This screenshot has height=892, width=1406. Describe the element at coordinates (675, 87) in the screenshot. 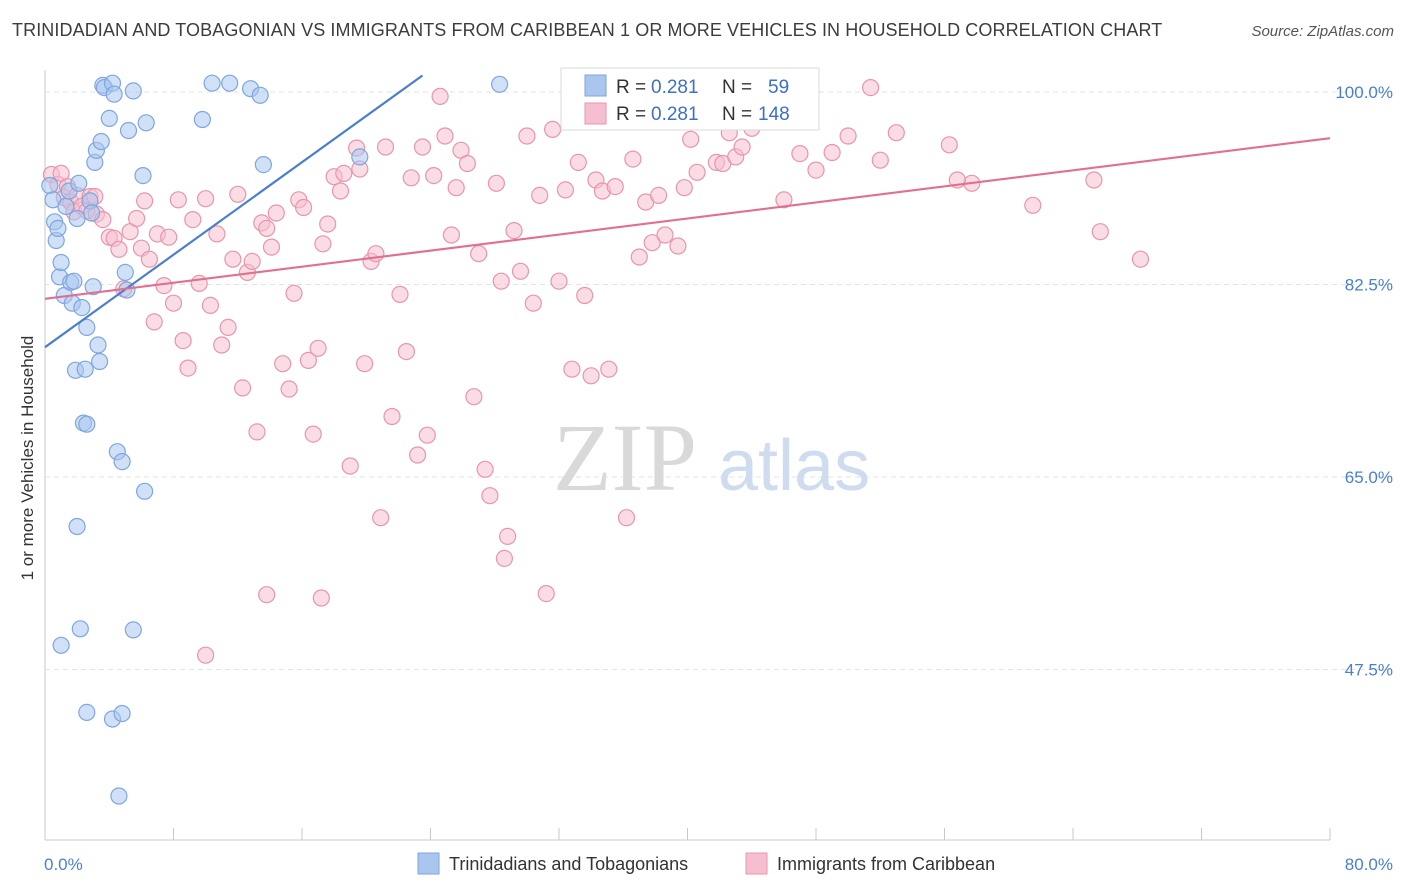

I see `legend-r-value-blue: 0.281` at that location.